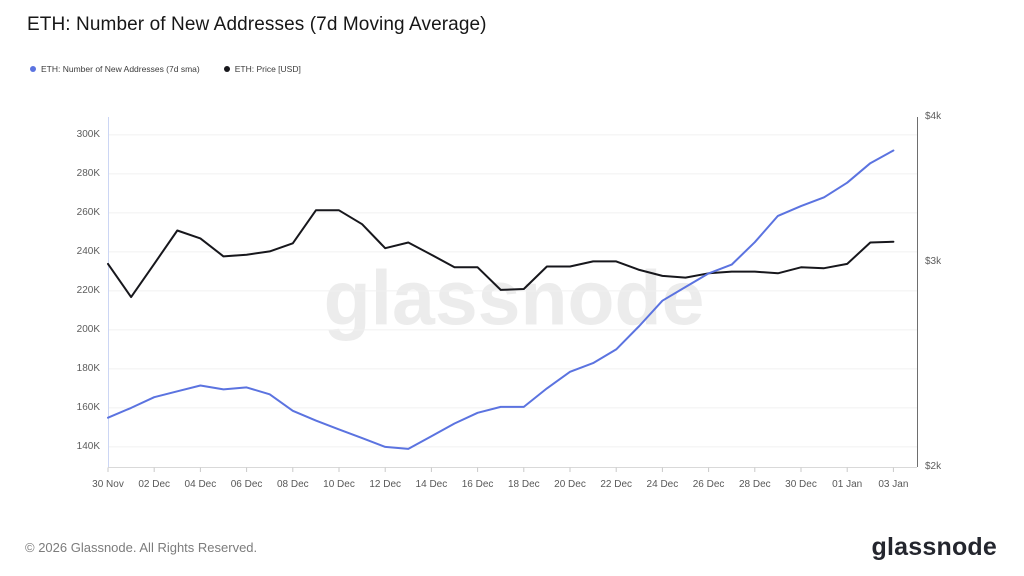 The height and width of the screenshot is (576, 1024). I want to click on legend-swatch-black-icon, so click(226, 69).